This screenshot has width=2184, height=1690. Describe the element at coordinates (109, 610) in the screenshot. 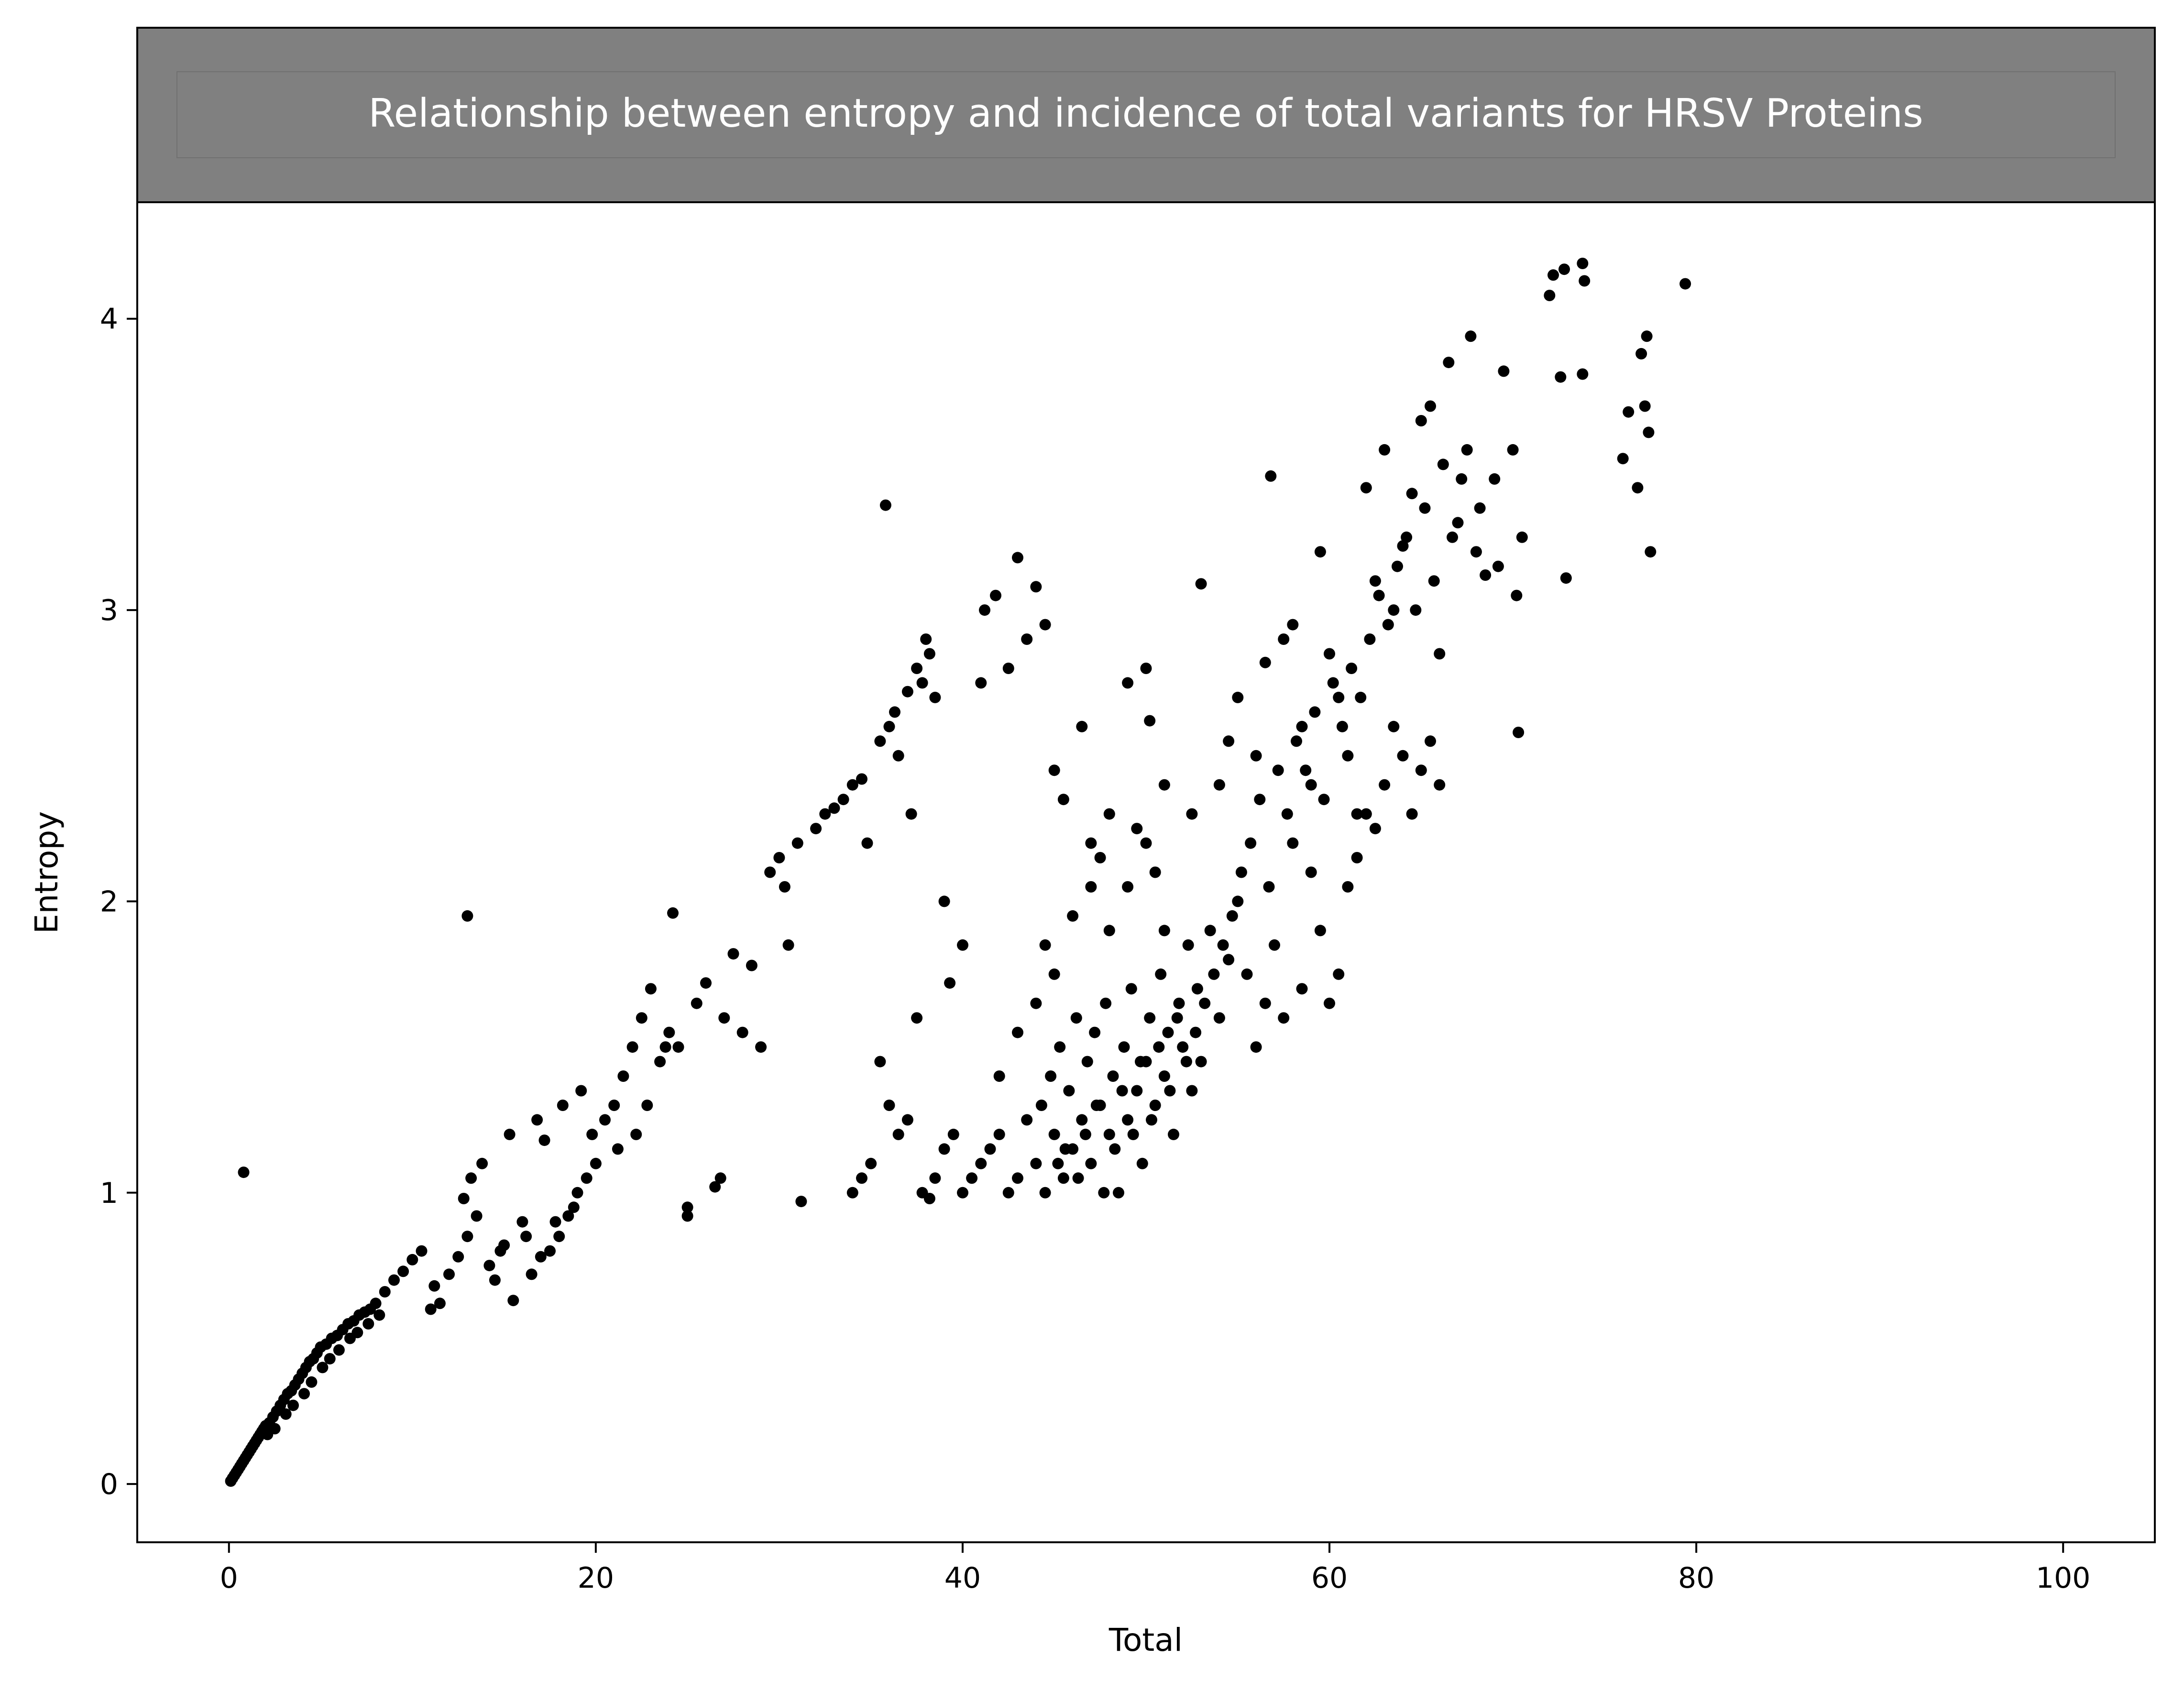

I see `y-tick-label: 3` at that location.